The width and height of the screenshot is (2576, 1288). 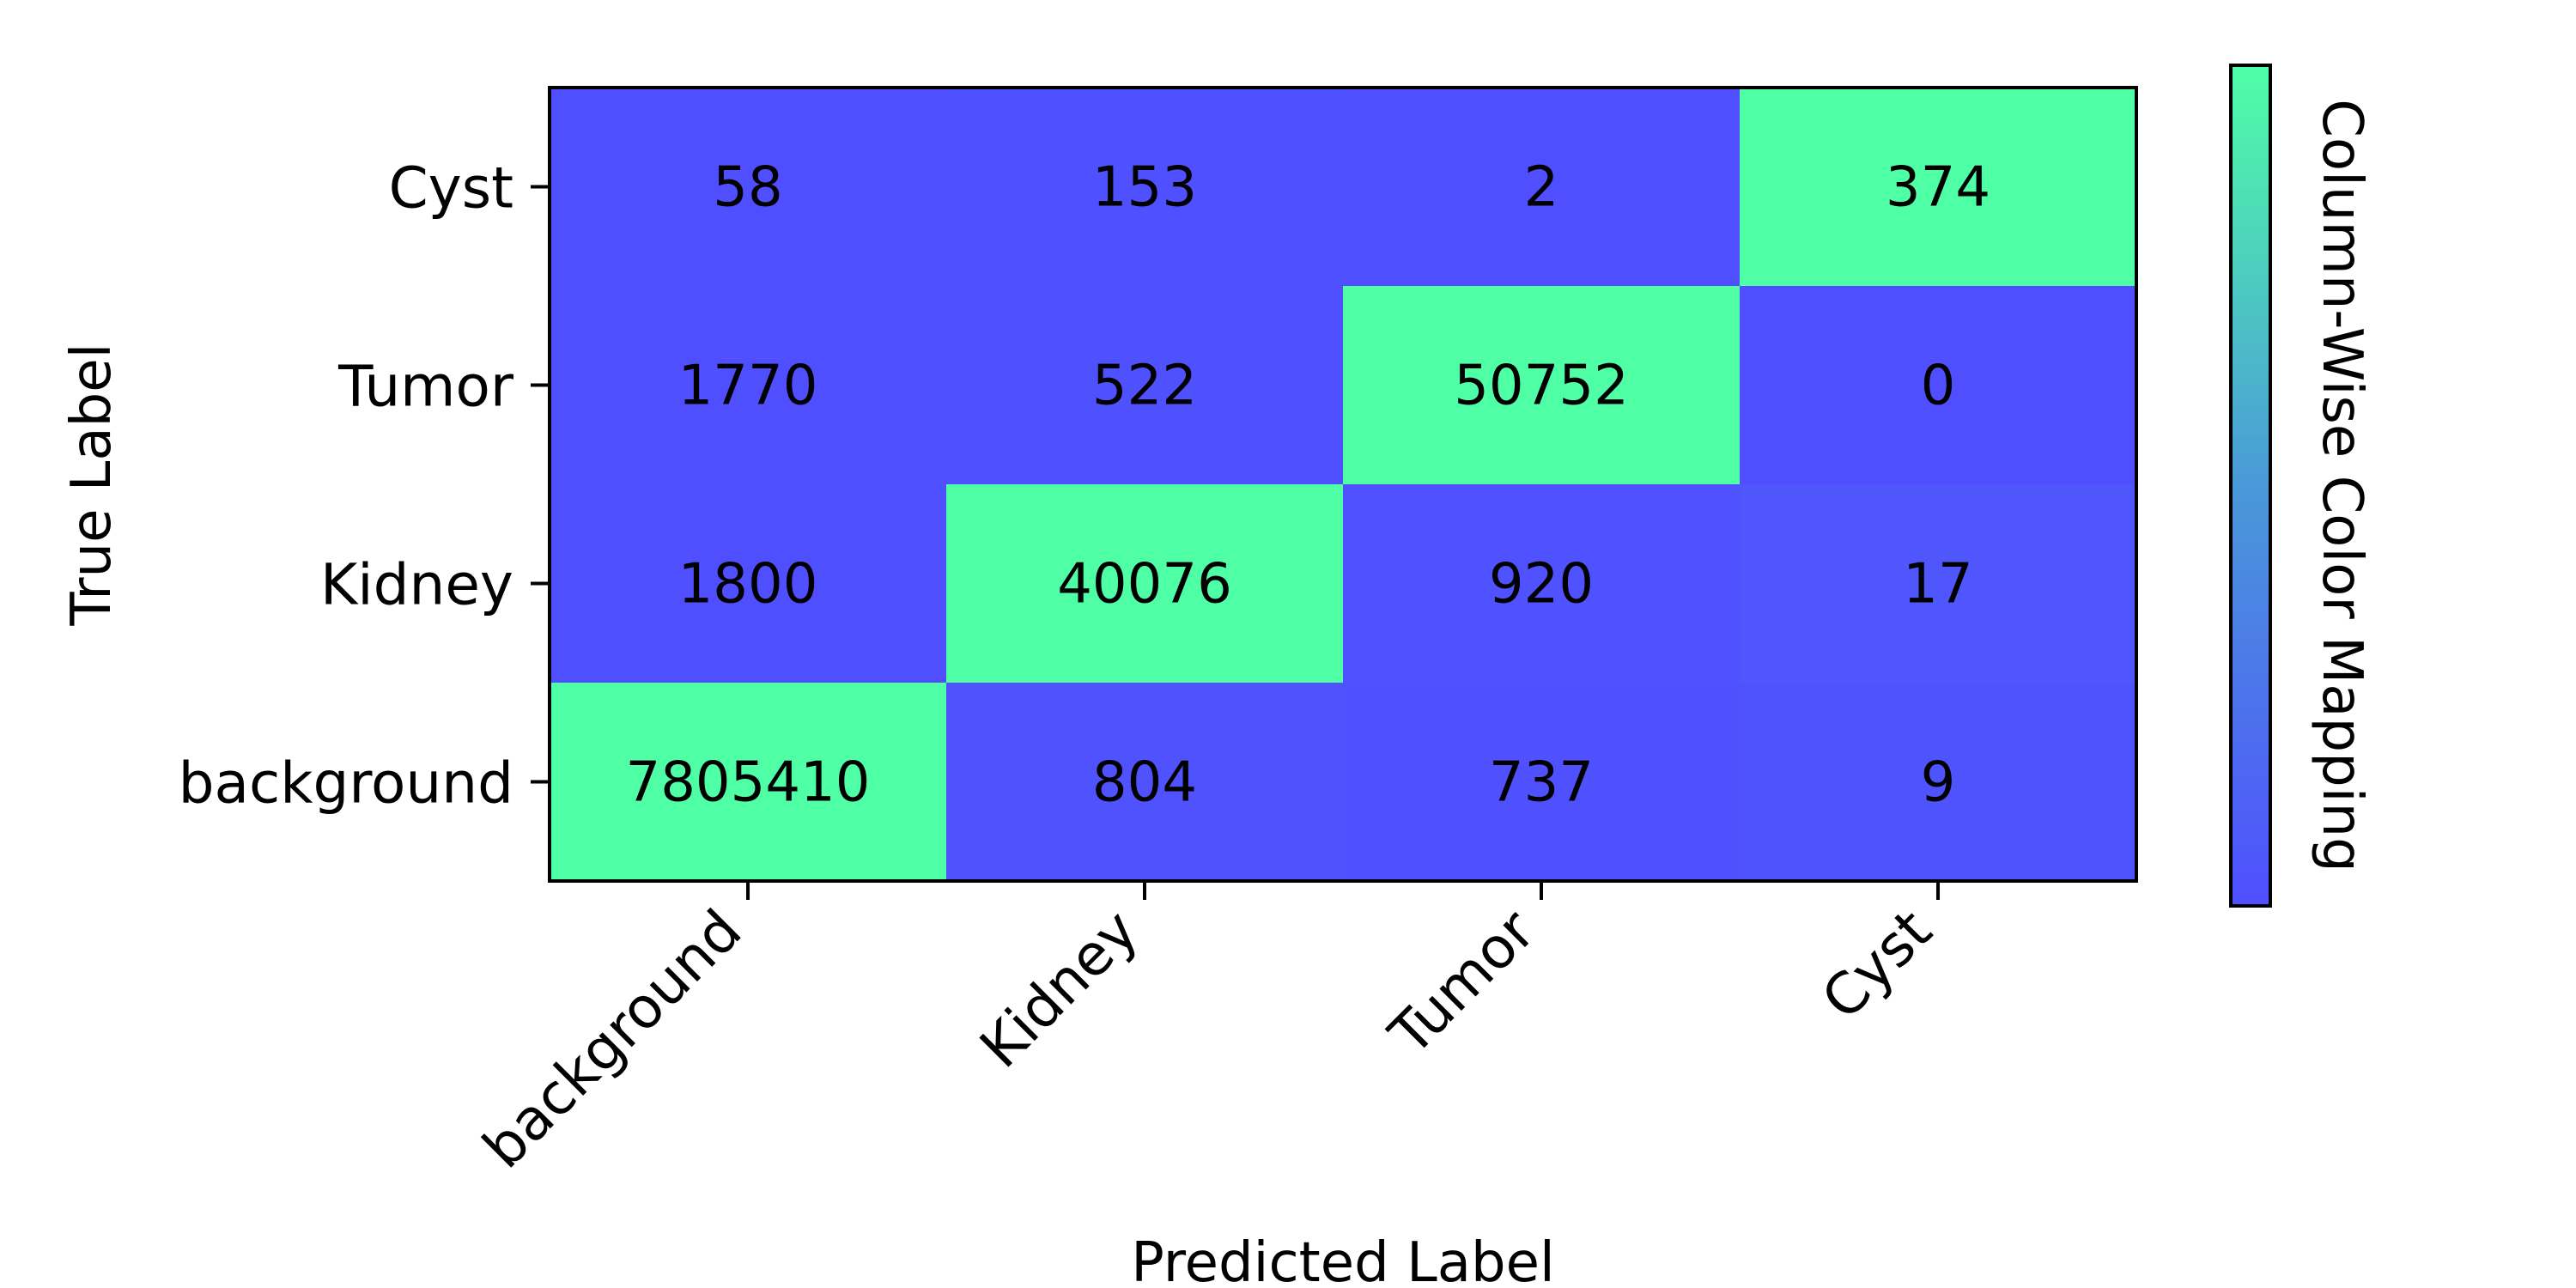 I want to click on cell-value-label: 40076, so click(x=1144, y=585).